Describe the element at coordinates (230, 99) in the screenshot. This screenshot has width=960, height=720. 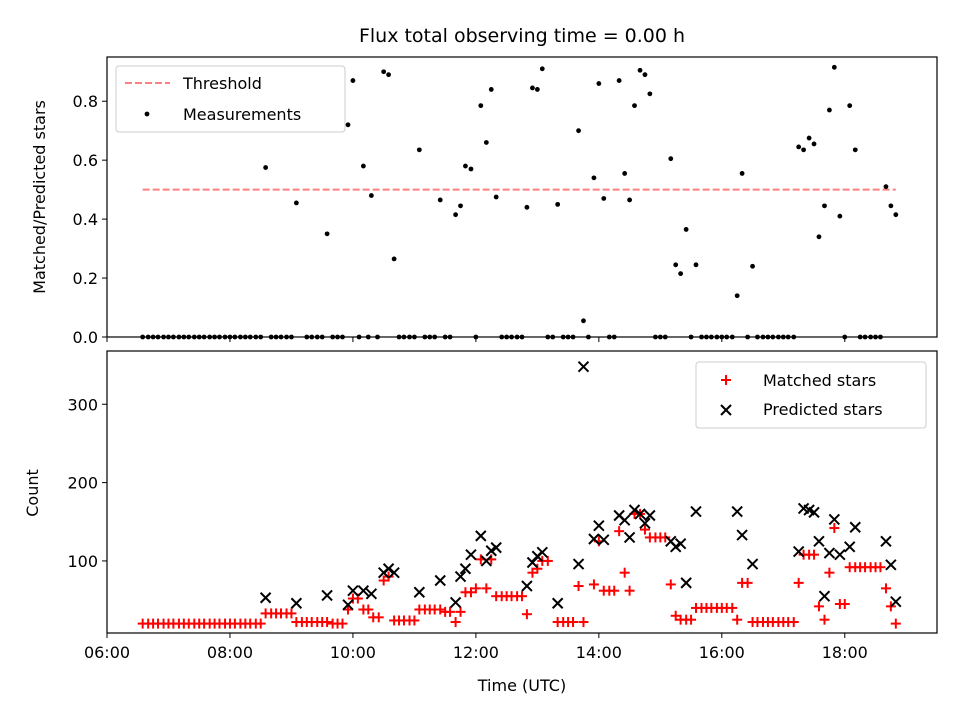
I see `top-legend-box` at that location.